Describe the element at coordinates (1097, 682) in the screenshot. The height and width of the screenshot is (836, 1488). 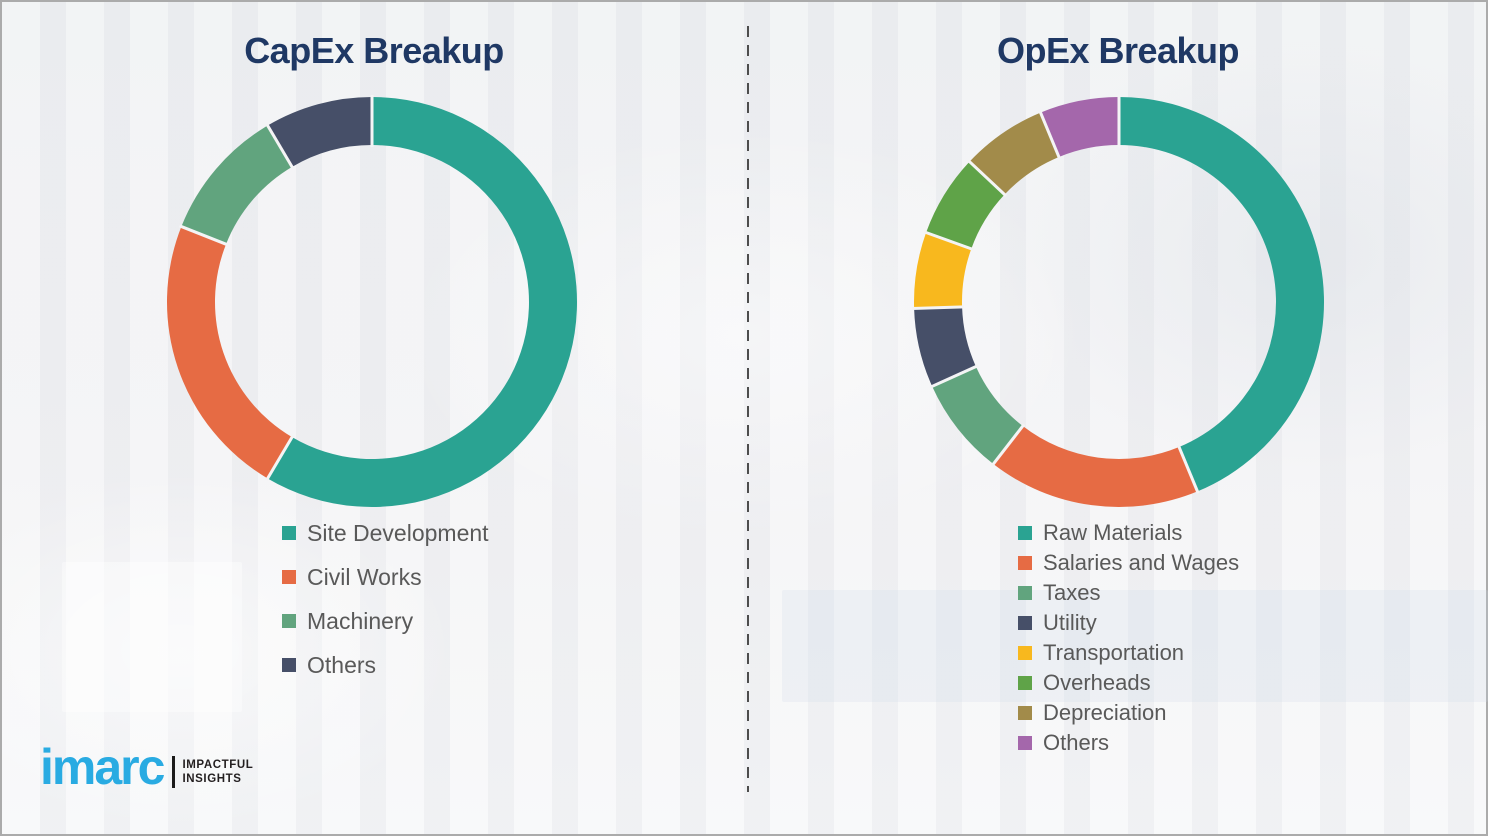
I see `legend-label: Overheads` at that location.